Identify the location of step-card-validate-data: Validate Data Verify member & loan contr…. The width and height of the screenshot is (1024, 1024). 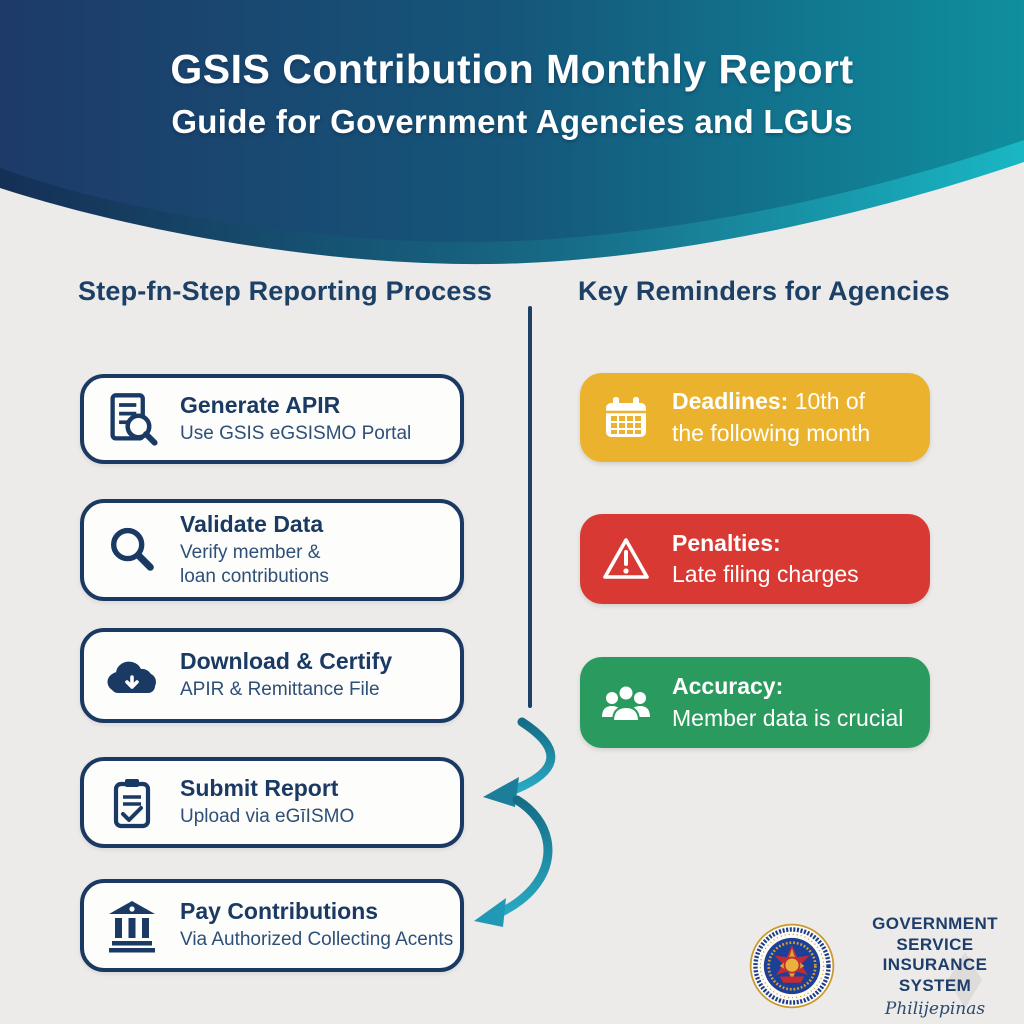
(272, 550).